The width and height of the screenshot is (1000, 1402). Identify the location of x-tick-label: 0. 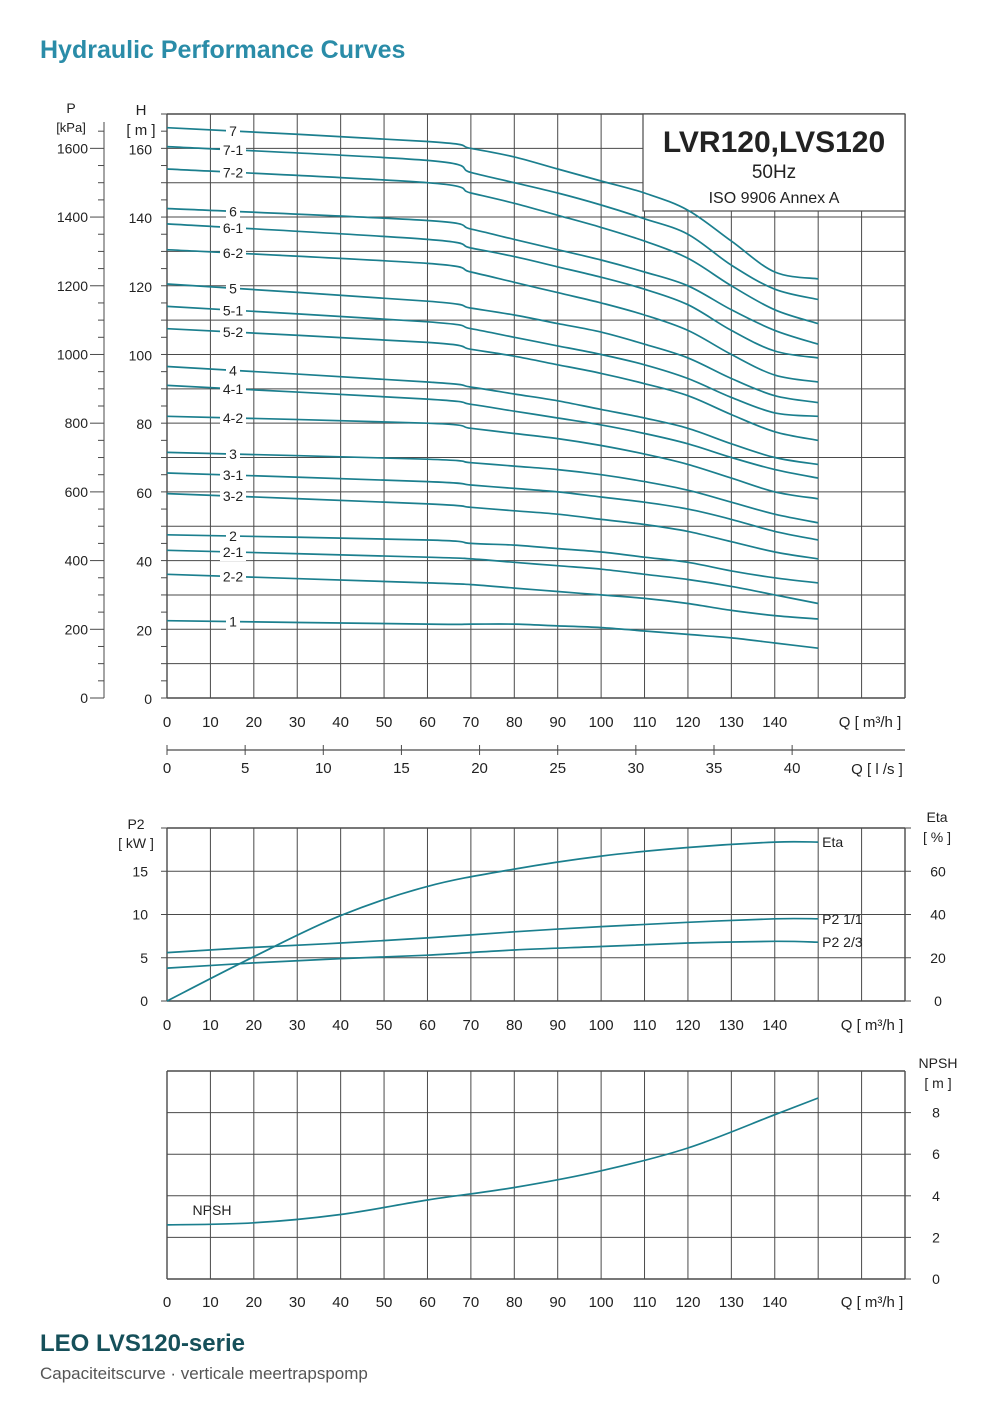
(167, 722).